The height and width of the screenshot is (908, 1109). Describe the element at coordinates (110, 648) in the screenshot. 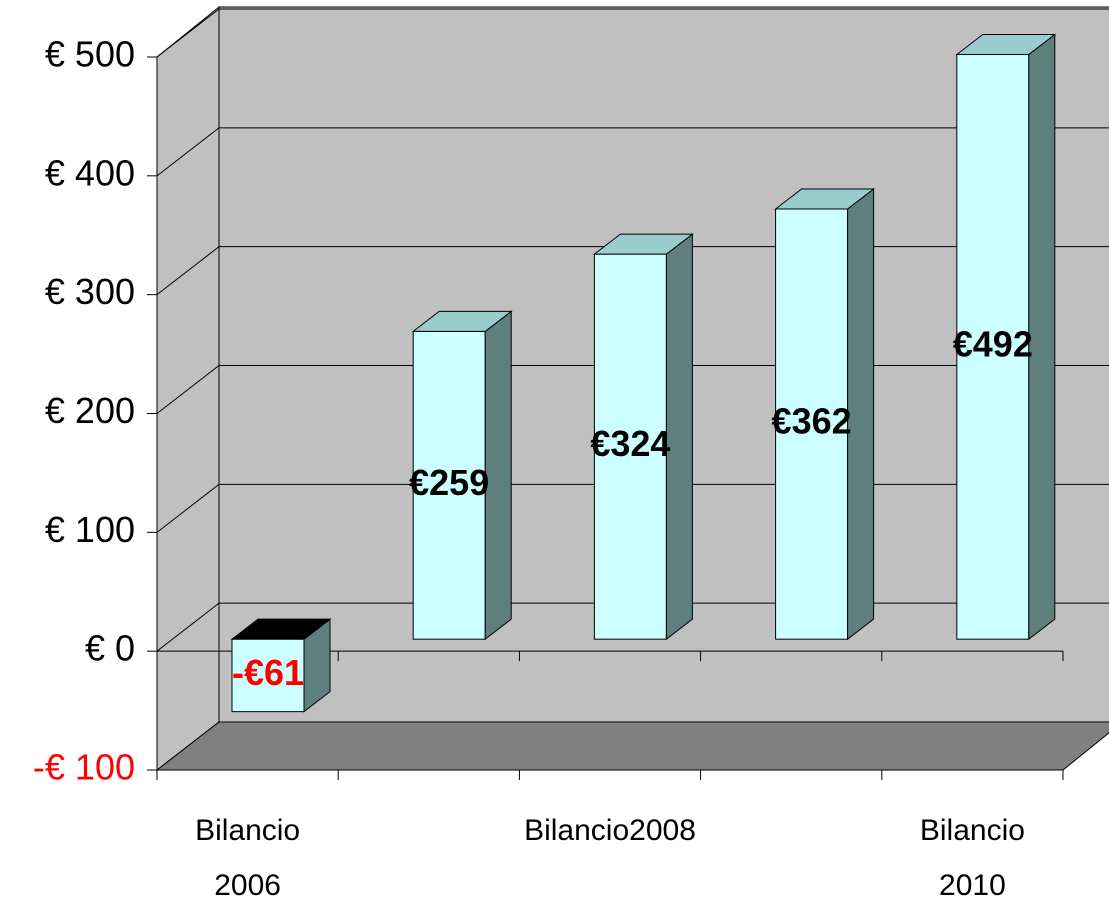

I see `y-tick-label: € 0` at that location.